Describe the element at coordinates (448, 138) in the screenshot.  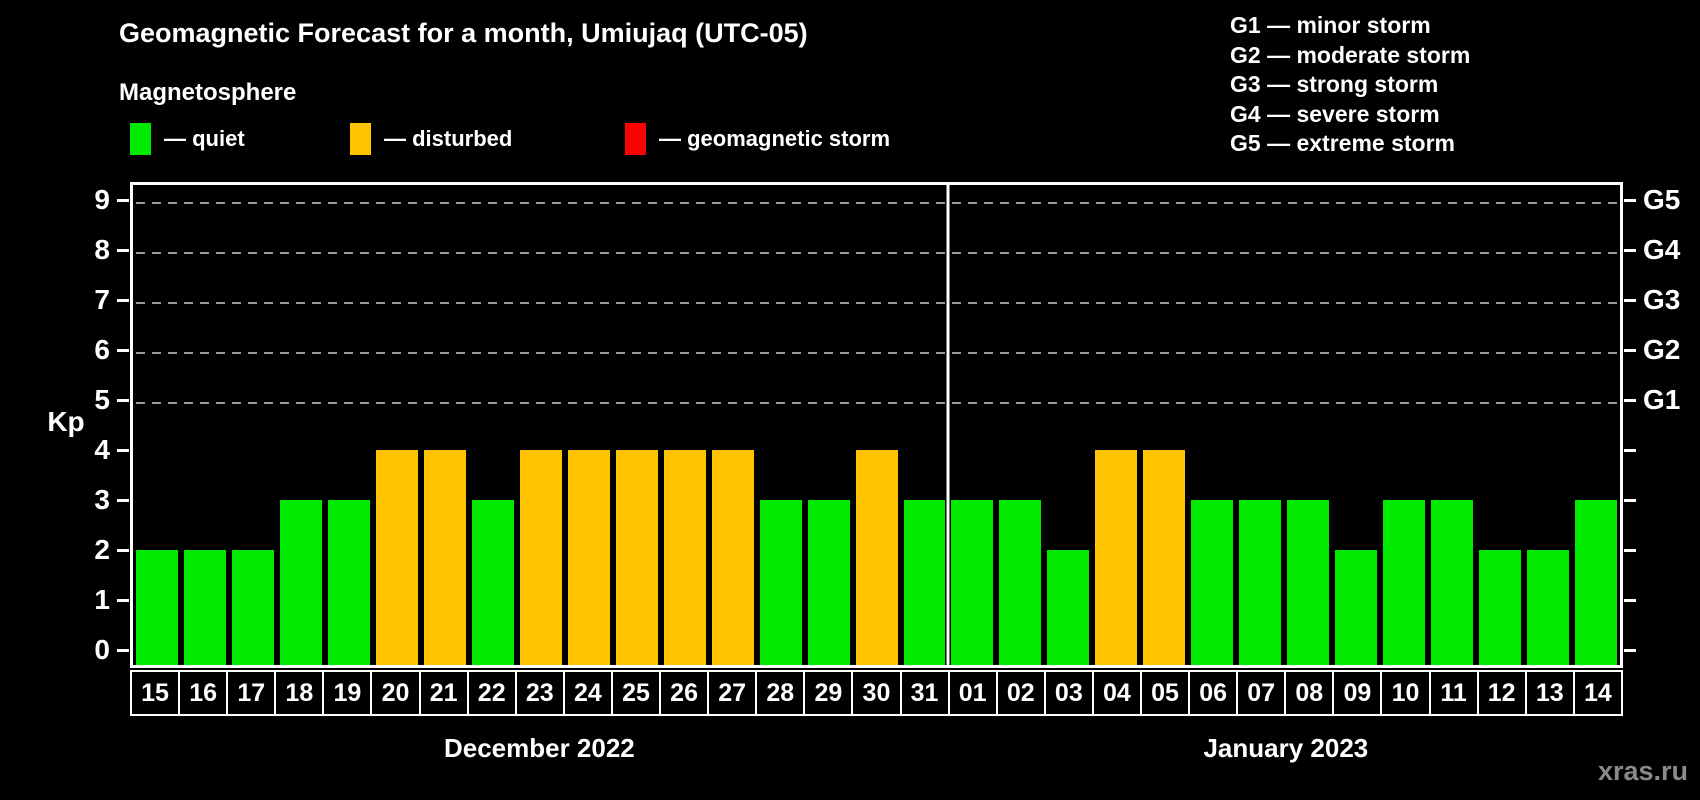
I see `legend-label-disturbed: — disturbed` at that location.